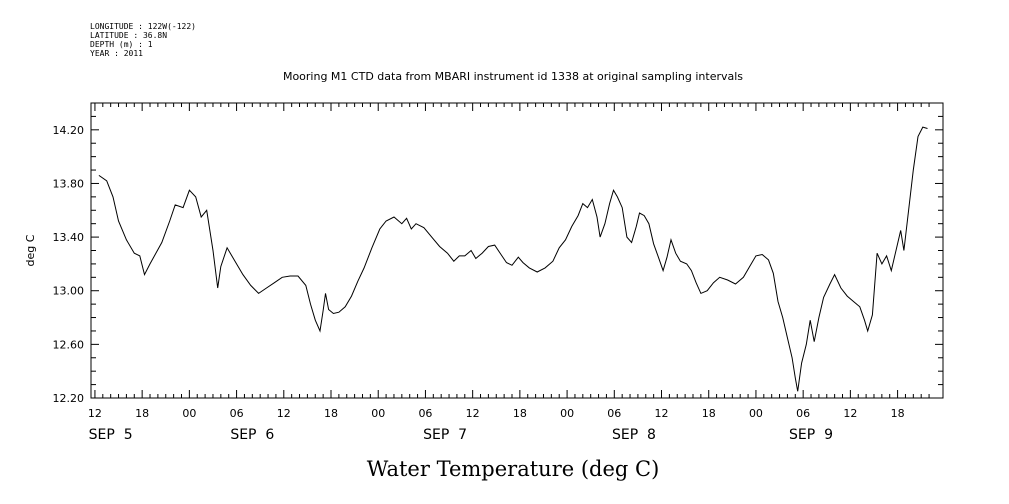  What do you see at coordinates (69, 398) in the screenshot?
I see `y-tick-label: 12.20` at bounding box center [69, 398].